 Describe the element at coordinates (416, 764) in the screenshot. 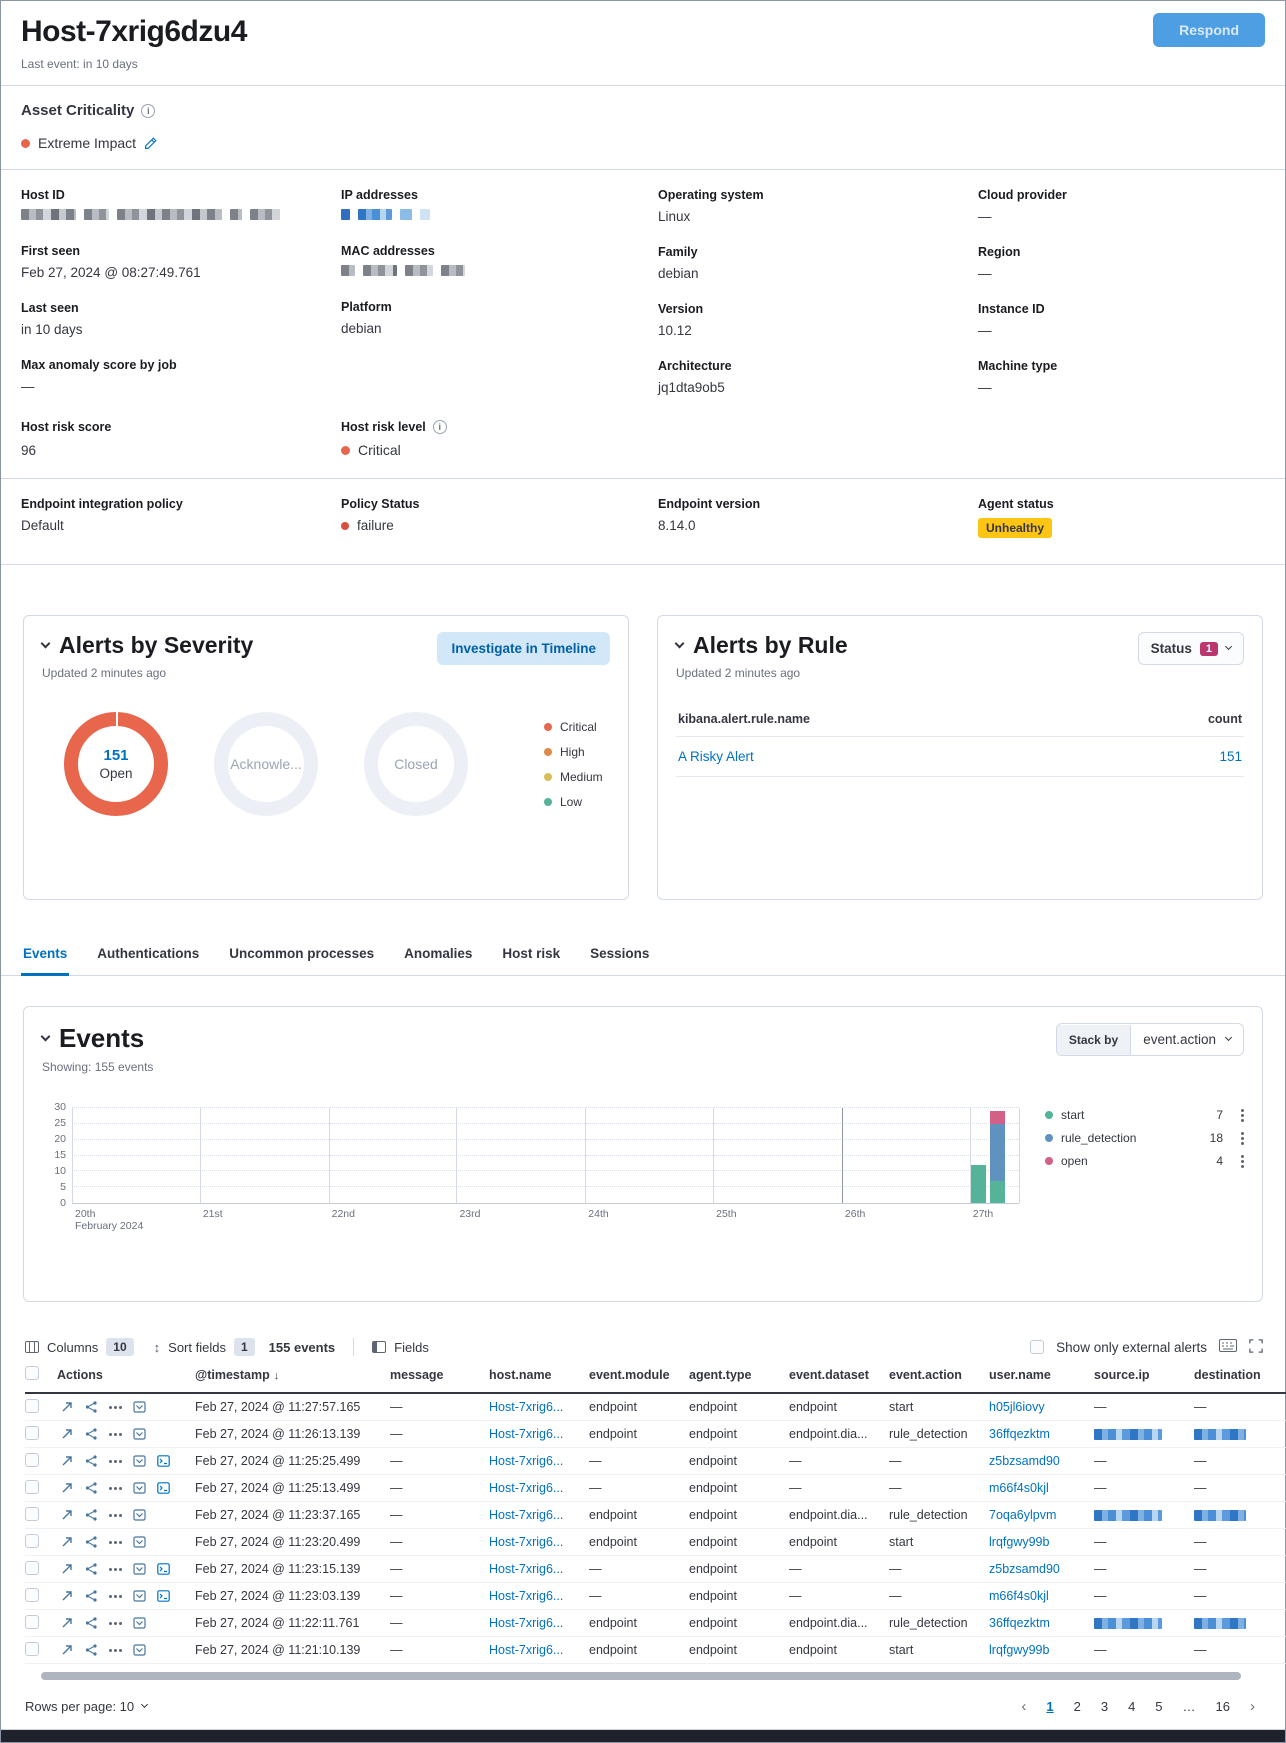

I see `closed-alerts-donut: Closed` at that location.